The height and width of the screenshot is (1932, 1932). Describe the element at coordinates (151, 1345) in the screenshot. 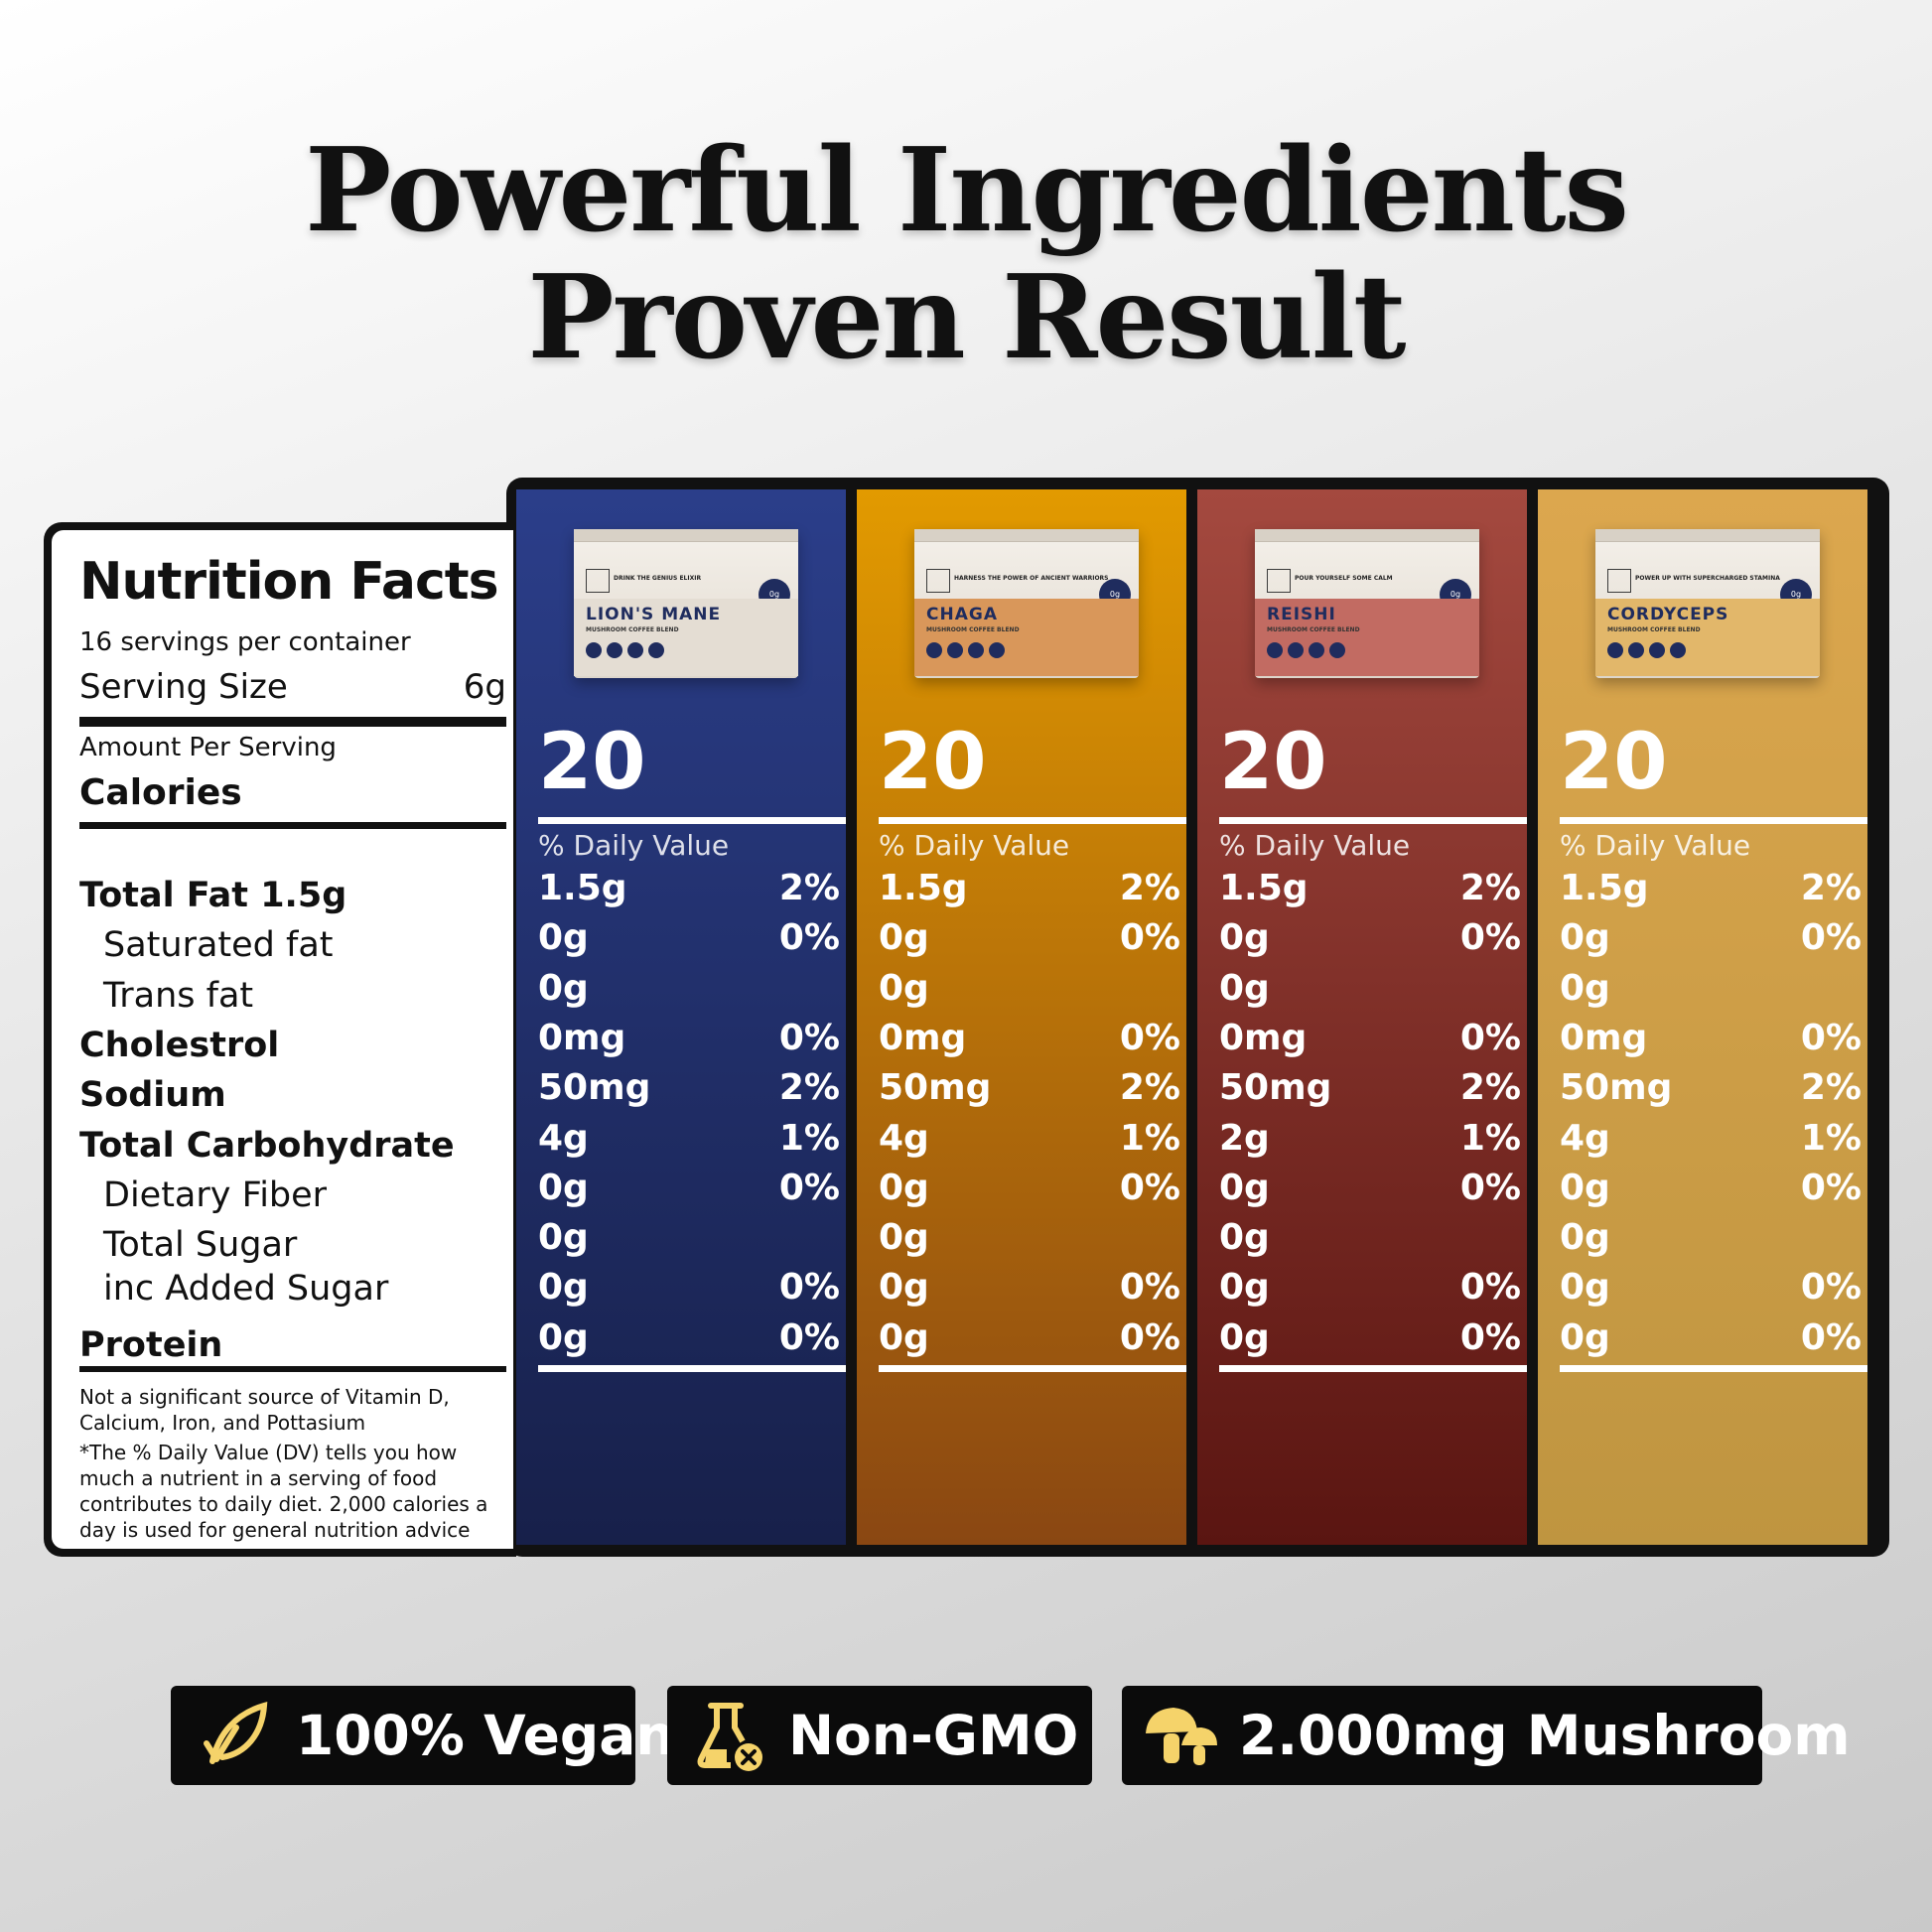

I see `nutrient-label: Protein` at that location.